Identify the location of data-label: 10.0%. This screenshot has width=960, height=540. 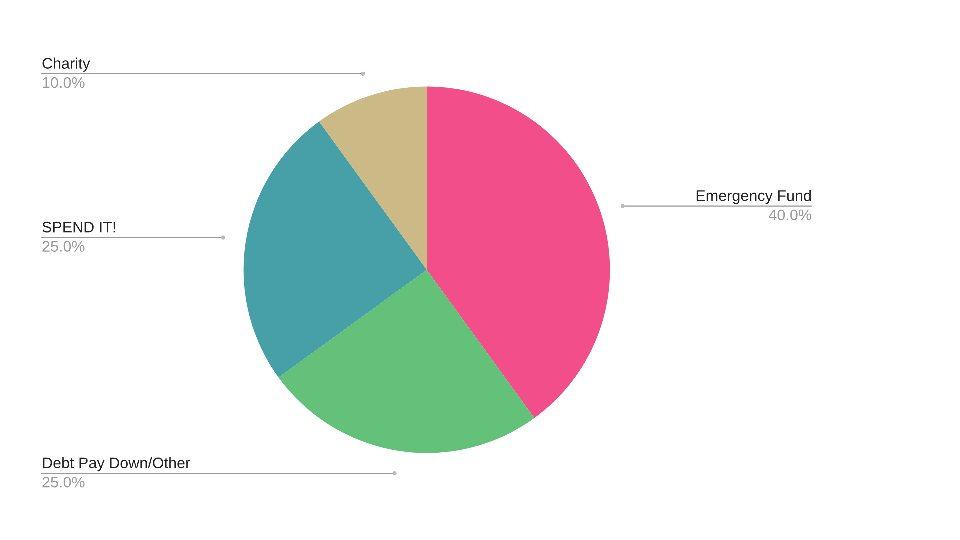
(64, 82).